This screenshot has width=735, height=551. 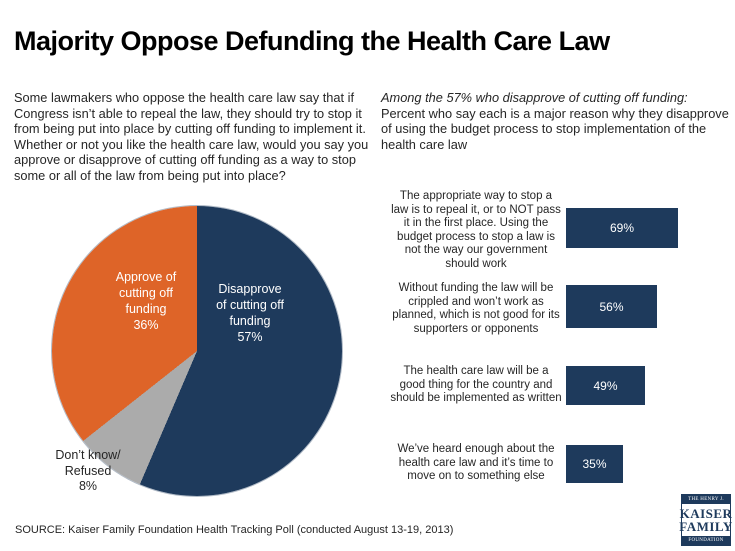 I want to click on logo-text-kaiser: KAISER, so click(x=706, y=513).